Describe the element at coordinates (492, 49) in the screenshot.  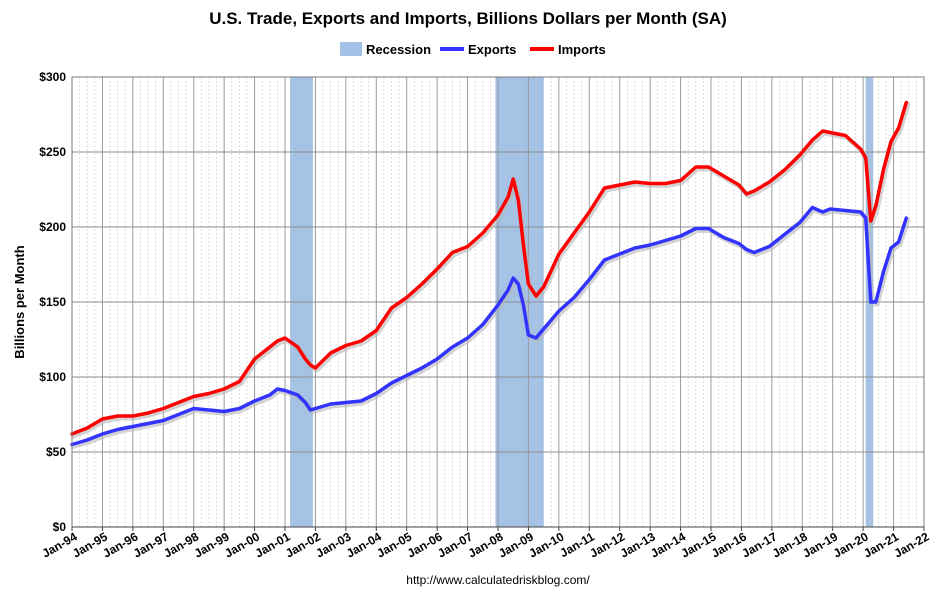
I see `legend-exports-label: Exports` at that location.